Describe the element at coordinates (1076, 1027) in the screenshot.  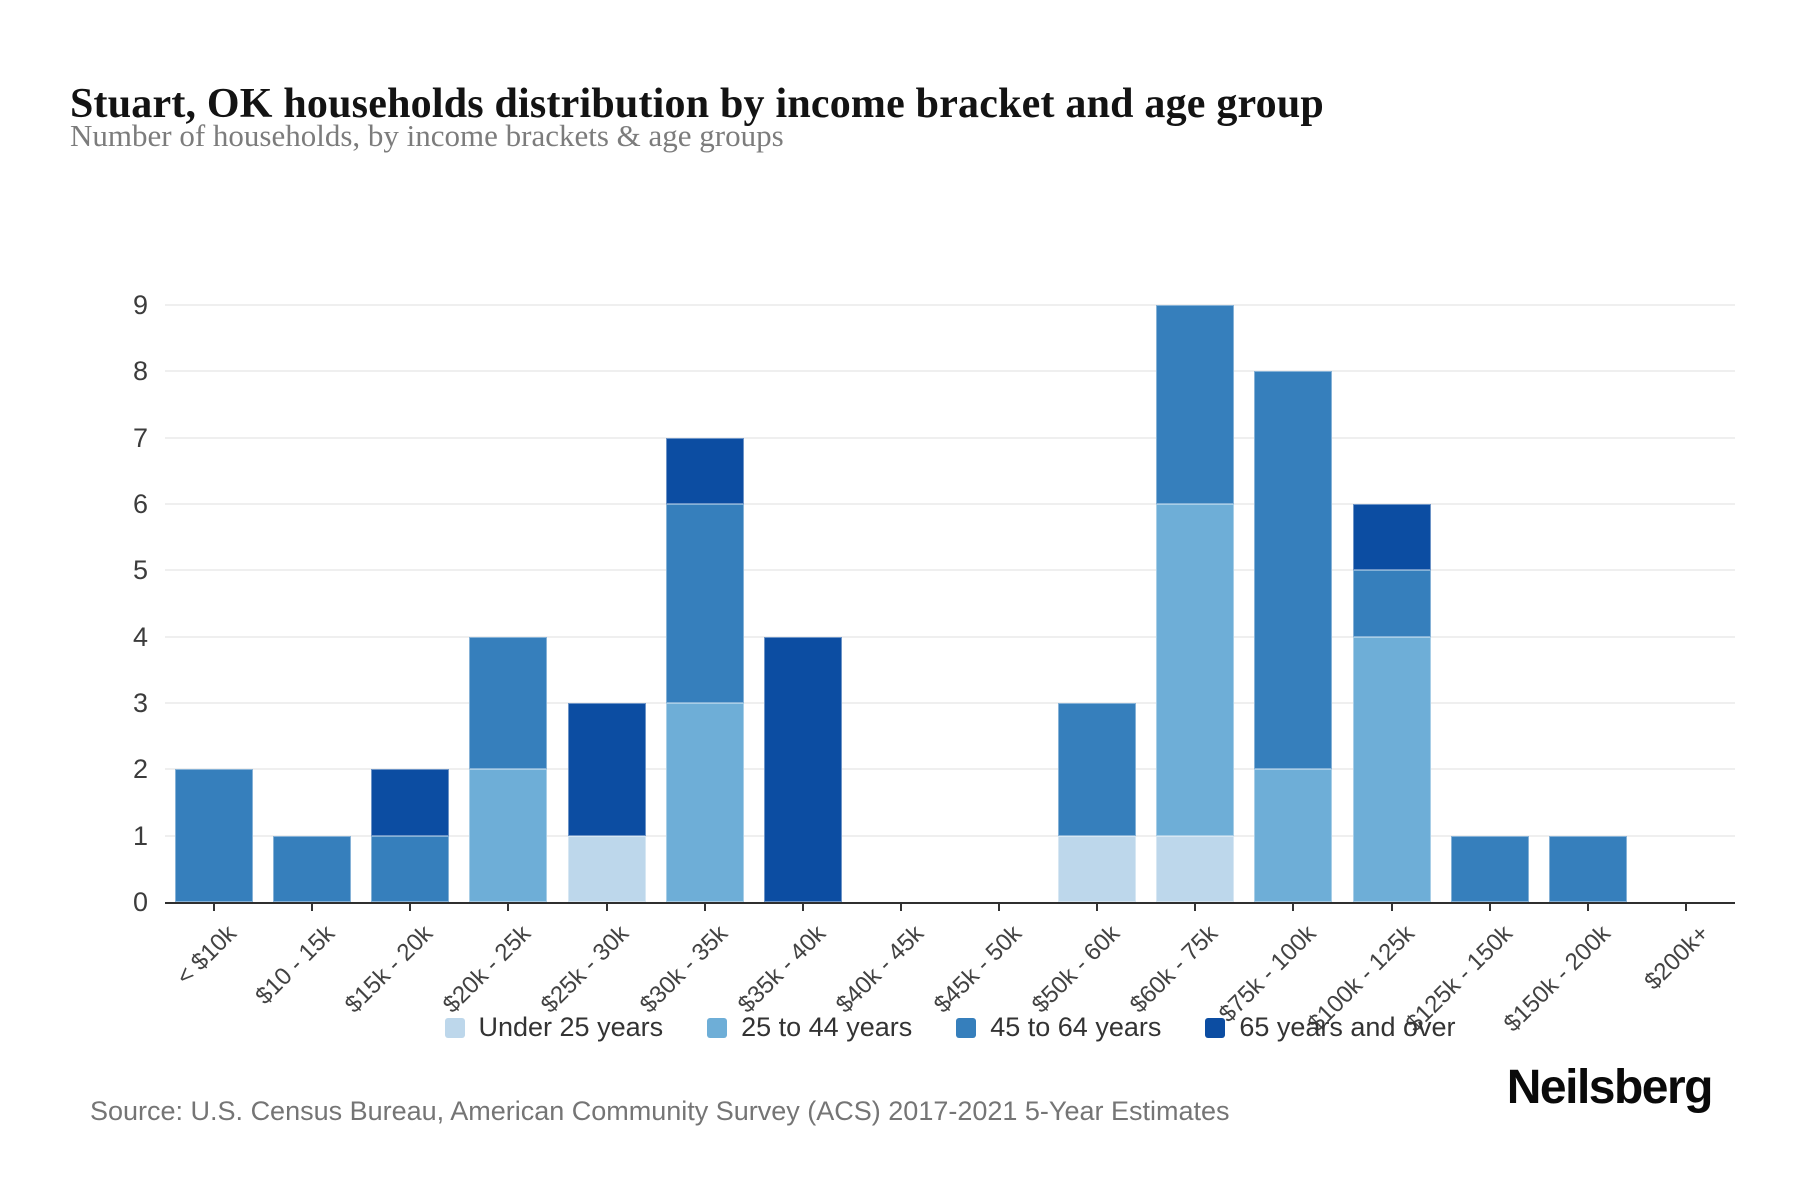
I see `legend-label: 45 to 64 years` at that location.